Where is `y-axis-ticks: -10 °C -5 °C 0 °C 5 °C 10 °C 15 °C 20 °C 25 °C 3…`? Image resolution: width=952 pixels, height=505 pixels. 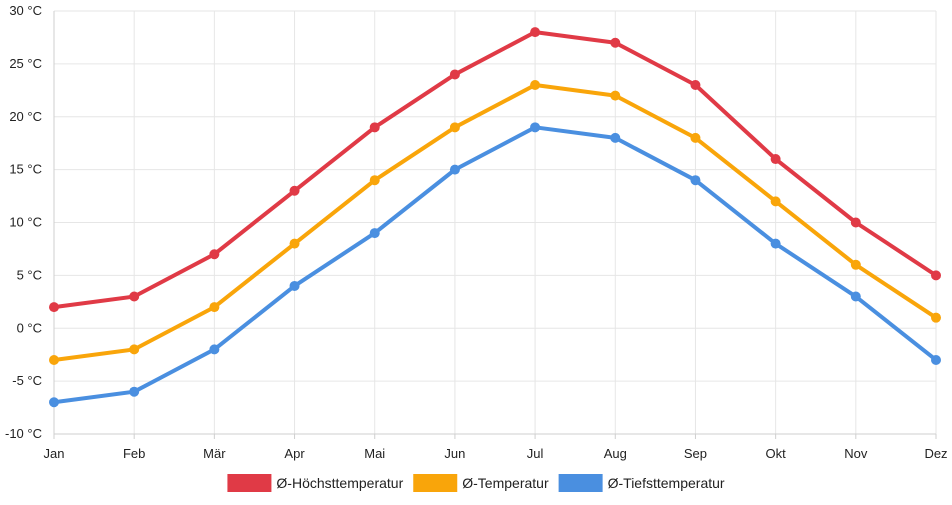
y-axis-ticks: -10 °C -5 °C 0 °C 5 °C 10 °C 15 °C 20 °C 25 °C 3… is located at coordinates (23, 222).